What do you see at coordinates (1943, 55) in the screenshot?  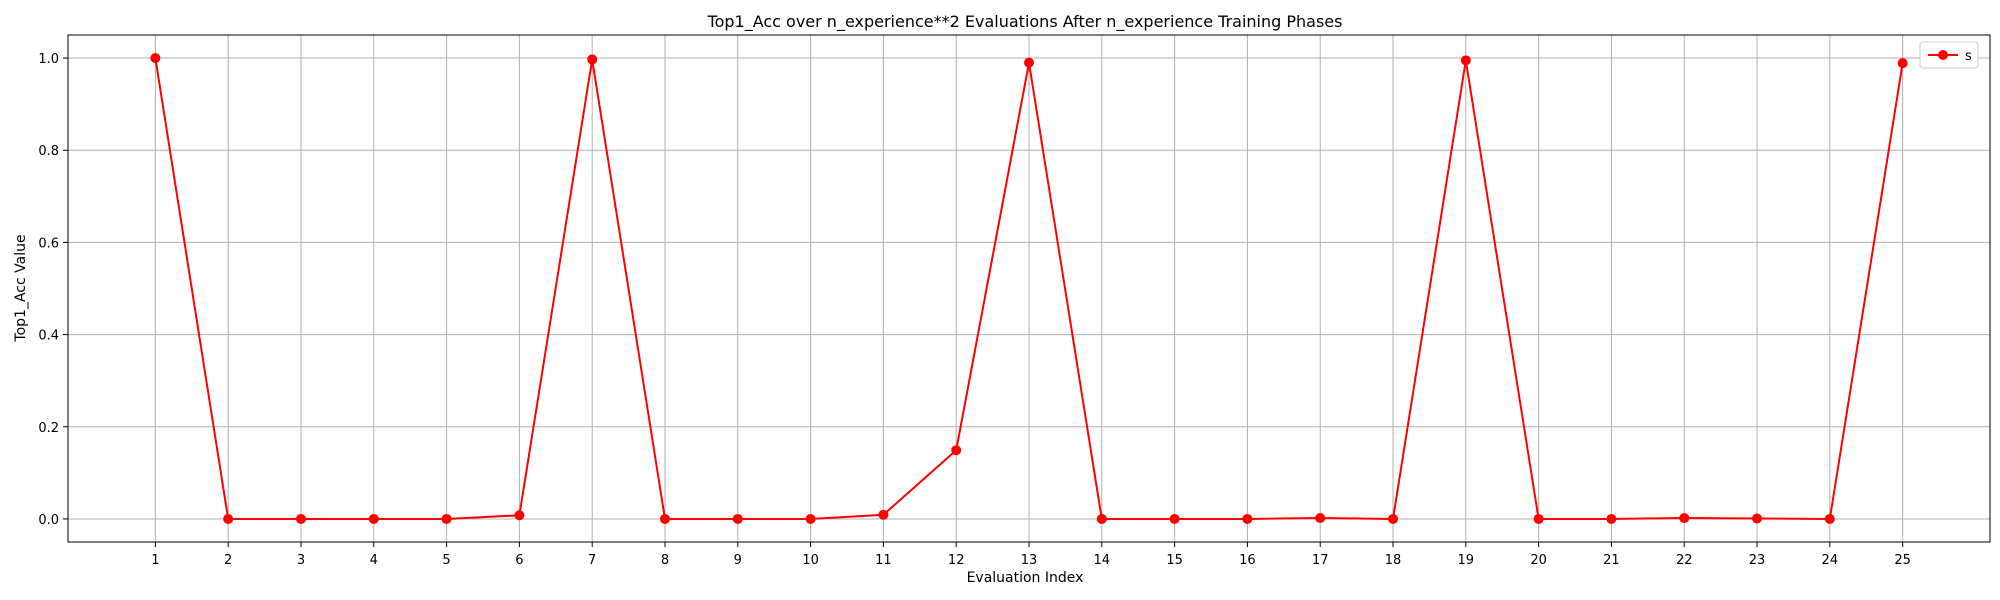 I see `legend-marker` at bounding box center [1943, 55].